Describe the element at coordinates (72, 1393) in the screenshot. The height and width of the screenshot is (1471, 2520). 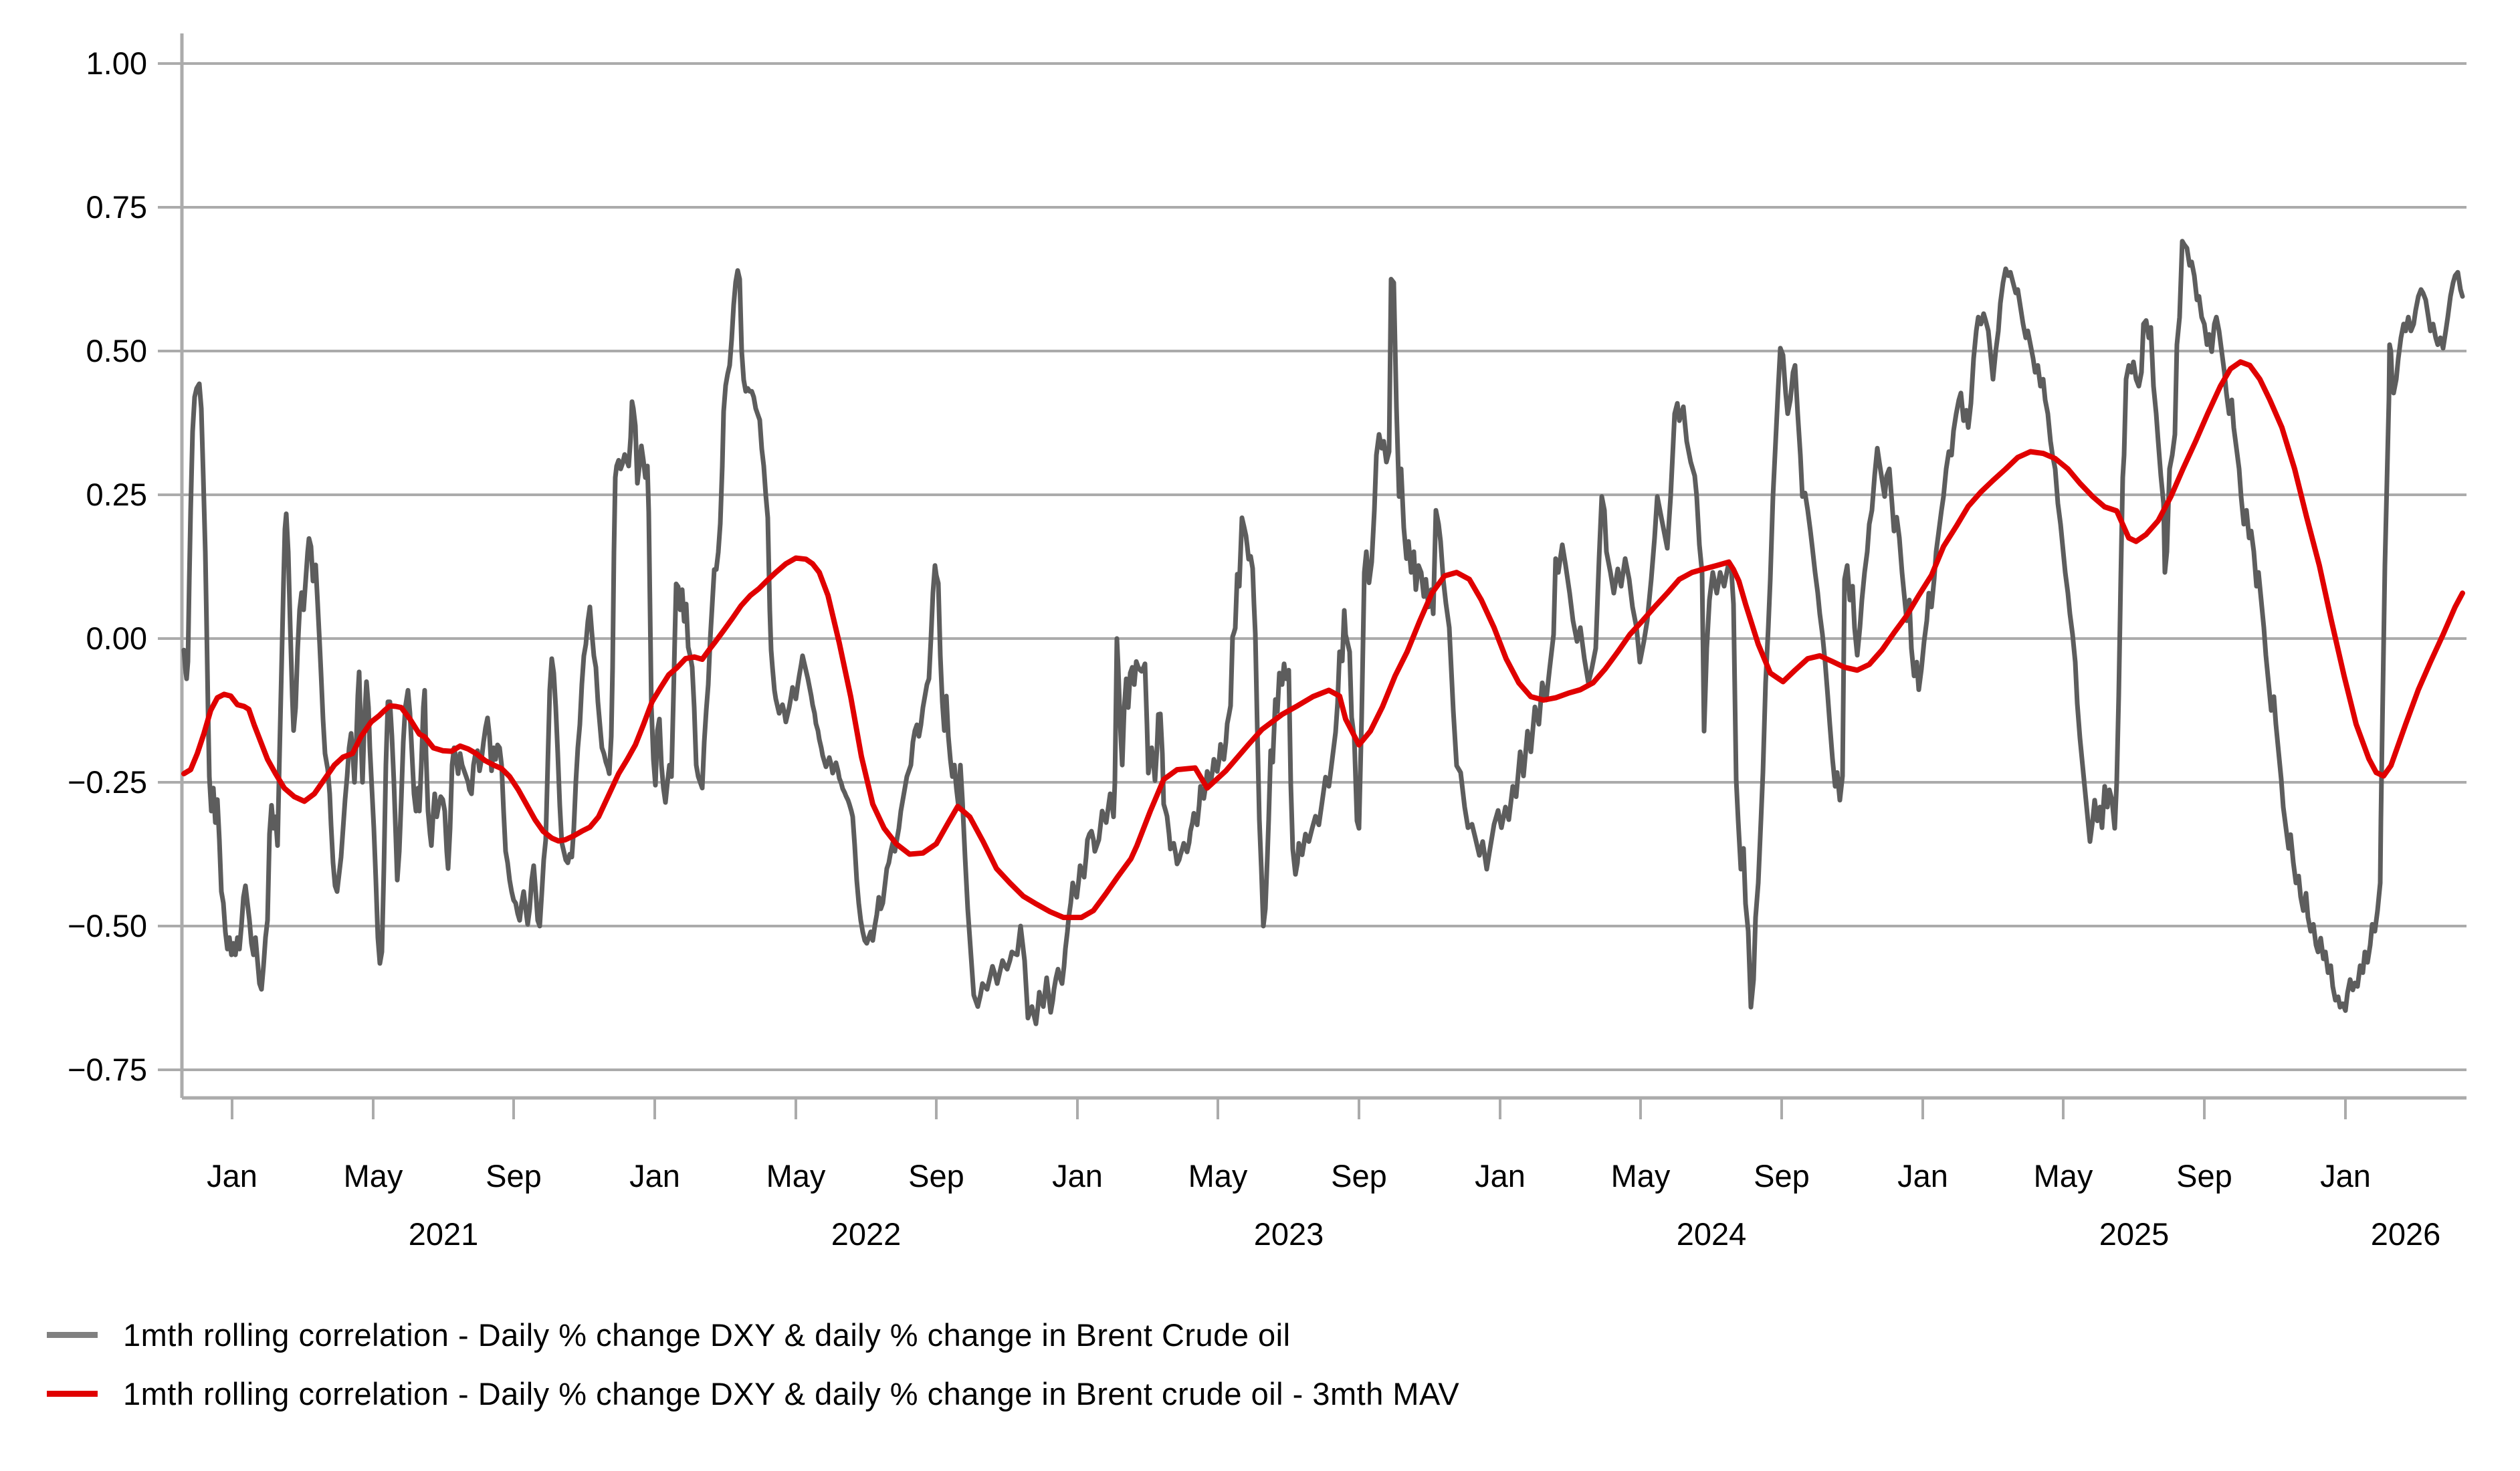
I see `red-line-swatch-icon` at that location.